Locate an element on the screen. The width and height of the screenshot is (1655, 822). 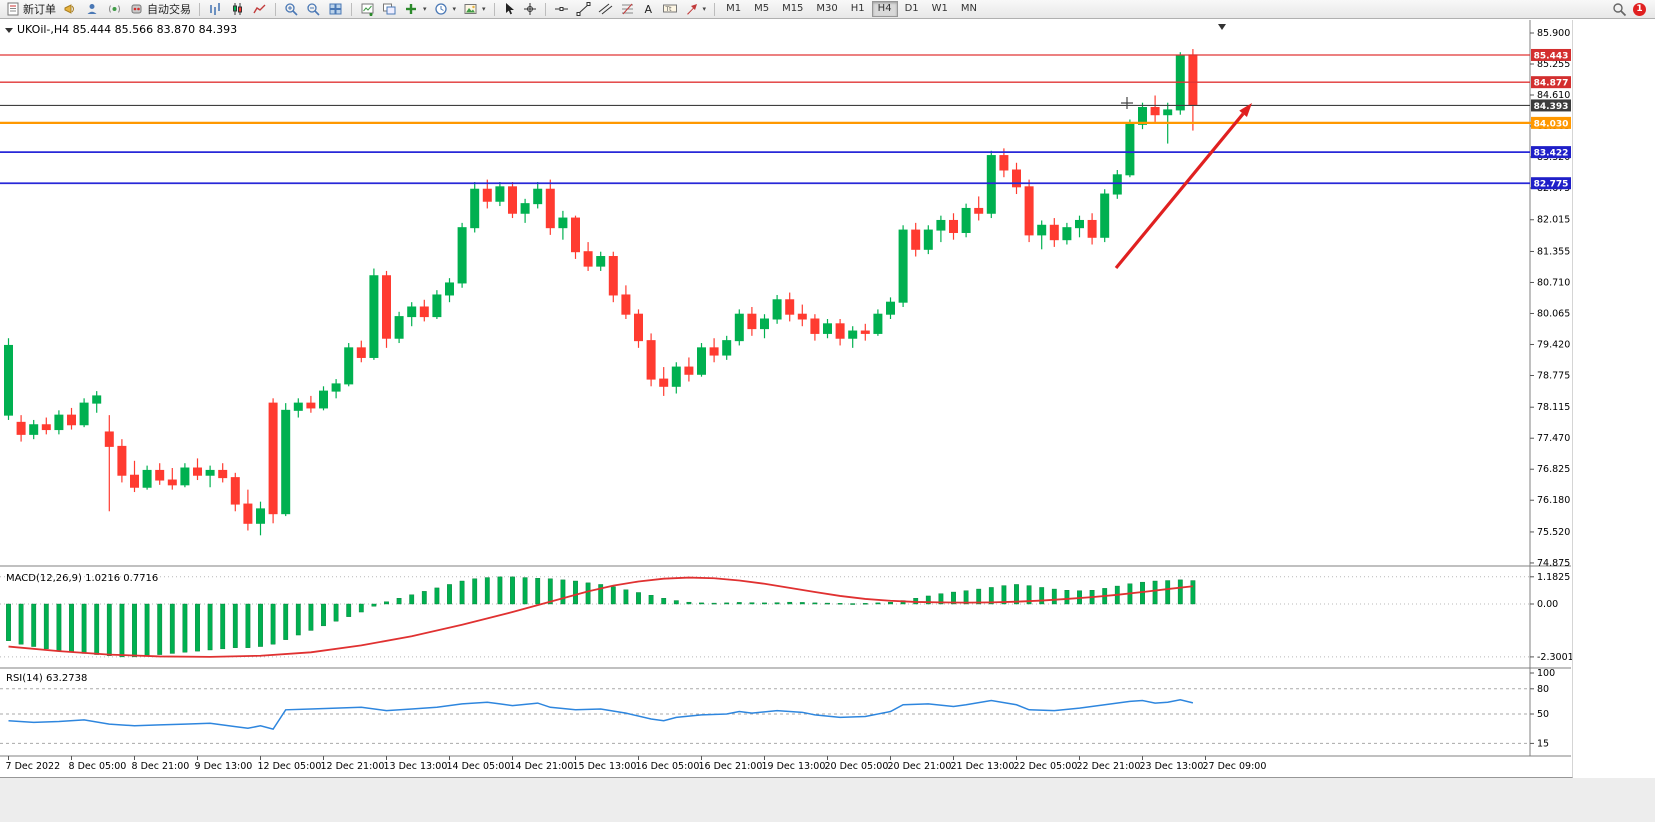
rsi-layer: 100 80 50 15 RSI(14) 63.2738 is located at coordinates (777, 708).